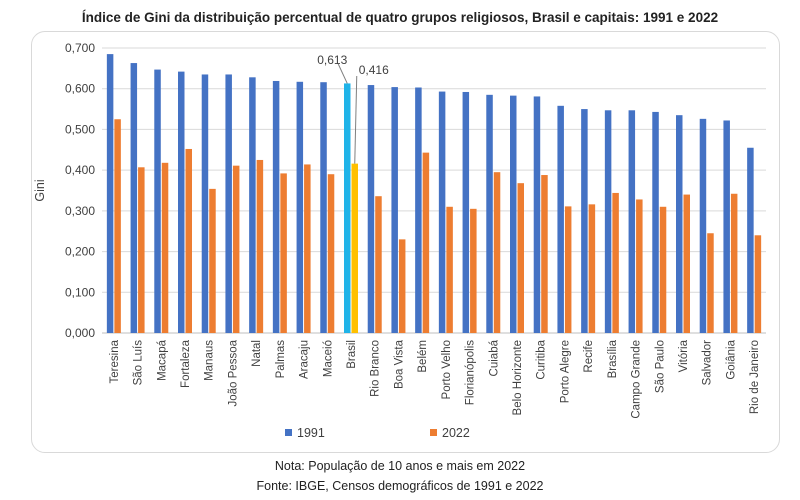  I want to click on x-tick-label: Salvador, so click(708, 363).